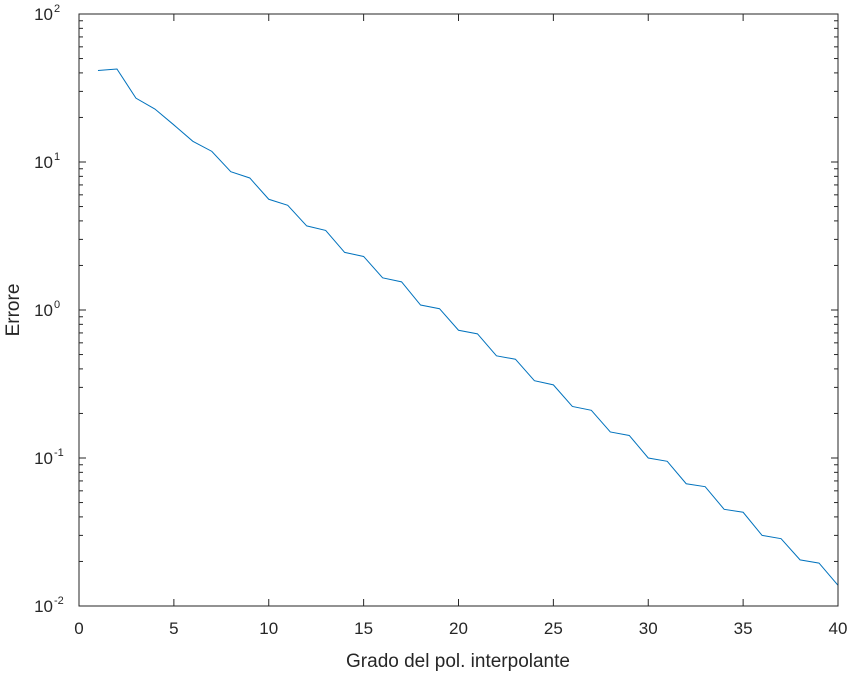 Image resolution: width=852 pixels, height=674 pixels. What do you see at coordinates (57, 305) in the screenshot?
I see `y-tick-exponent: 0` at bounding box center [57, 305].